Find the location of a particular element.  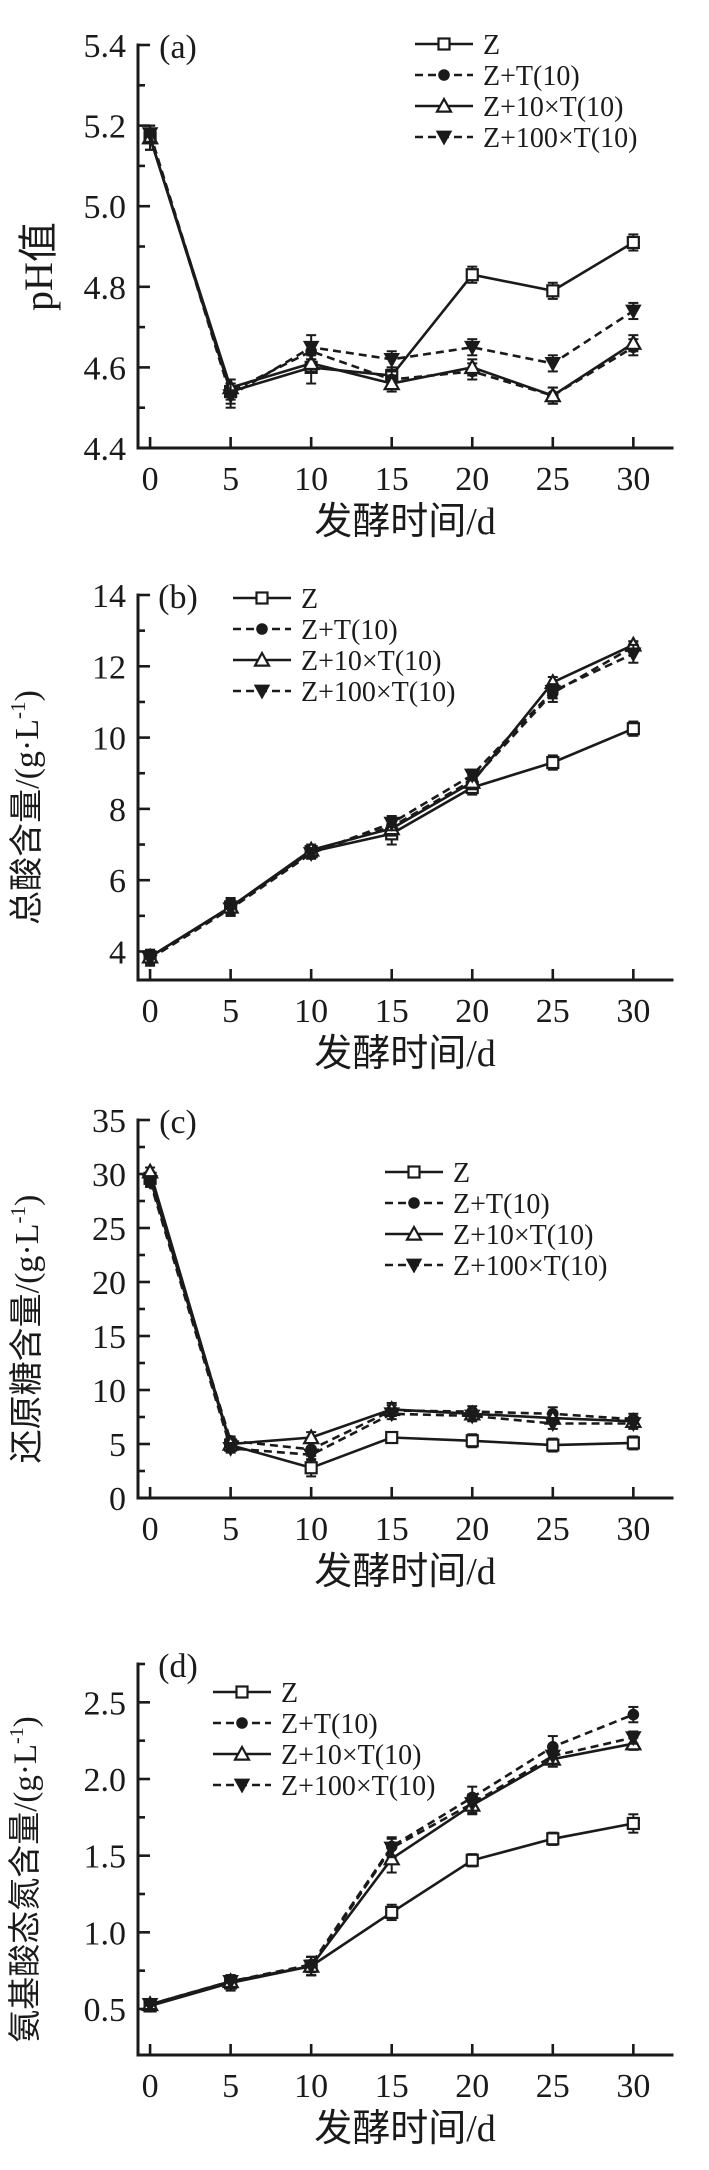

y-tick-label: 35 is located at coordinates (109, 1121).